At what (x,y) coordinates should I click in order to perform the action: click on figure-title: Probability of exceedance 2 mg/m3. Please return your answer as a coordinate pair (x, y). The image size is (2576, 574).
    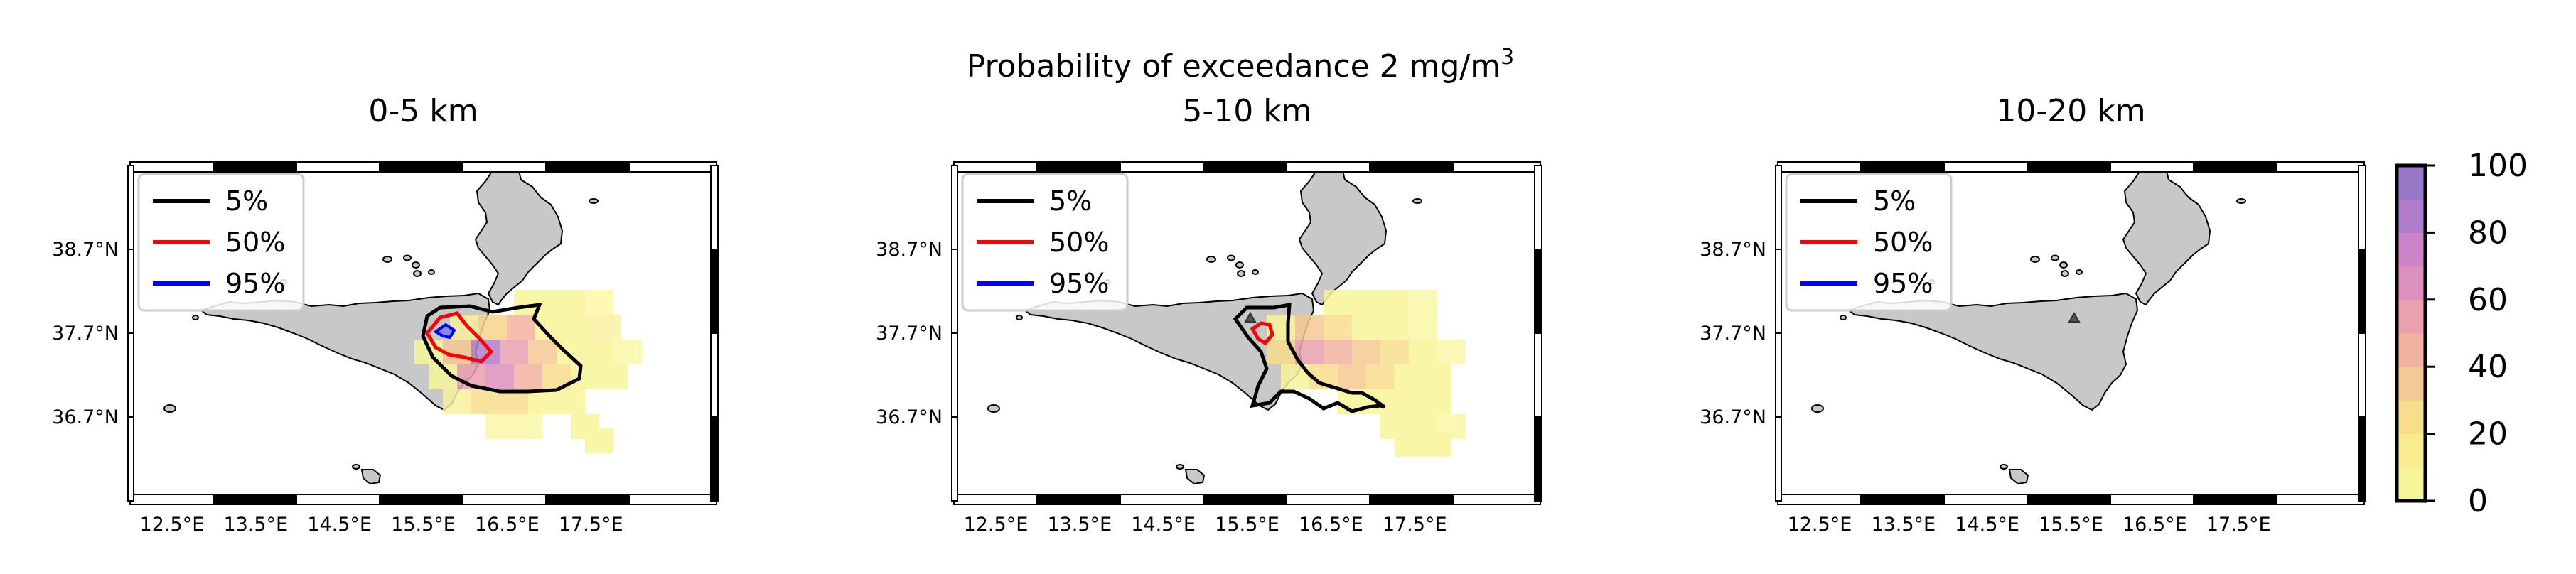
    Looking at the image, I should click on (1240, 65).